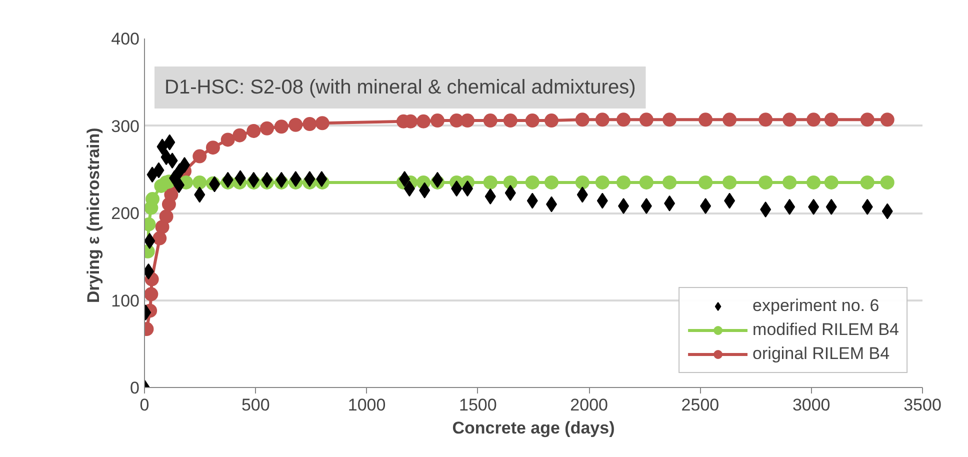 The height and width of the screenshot is (457, 968). I want to click on legend-label: experiment no. 6, so click(816, 306).